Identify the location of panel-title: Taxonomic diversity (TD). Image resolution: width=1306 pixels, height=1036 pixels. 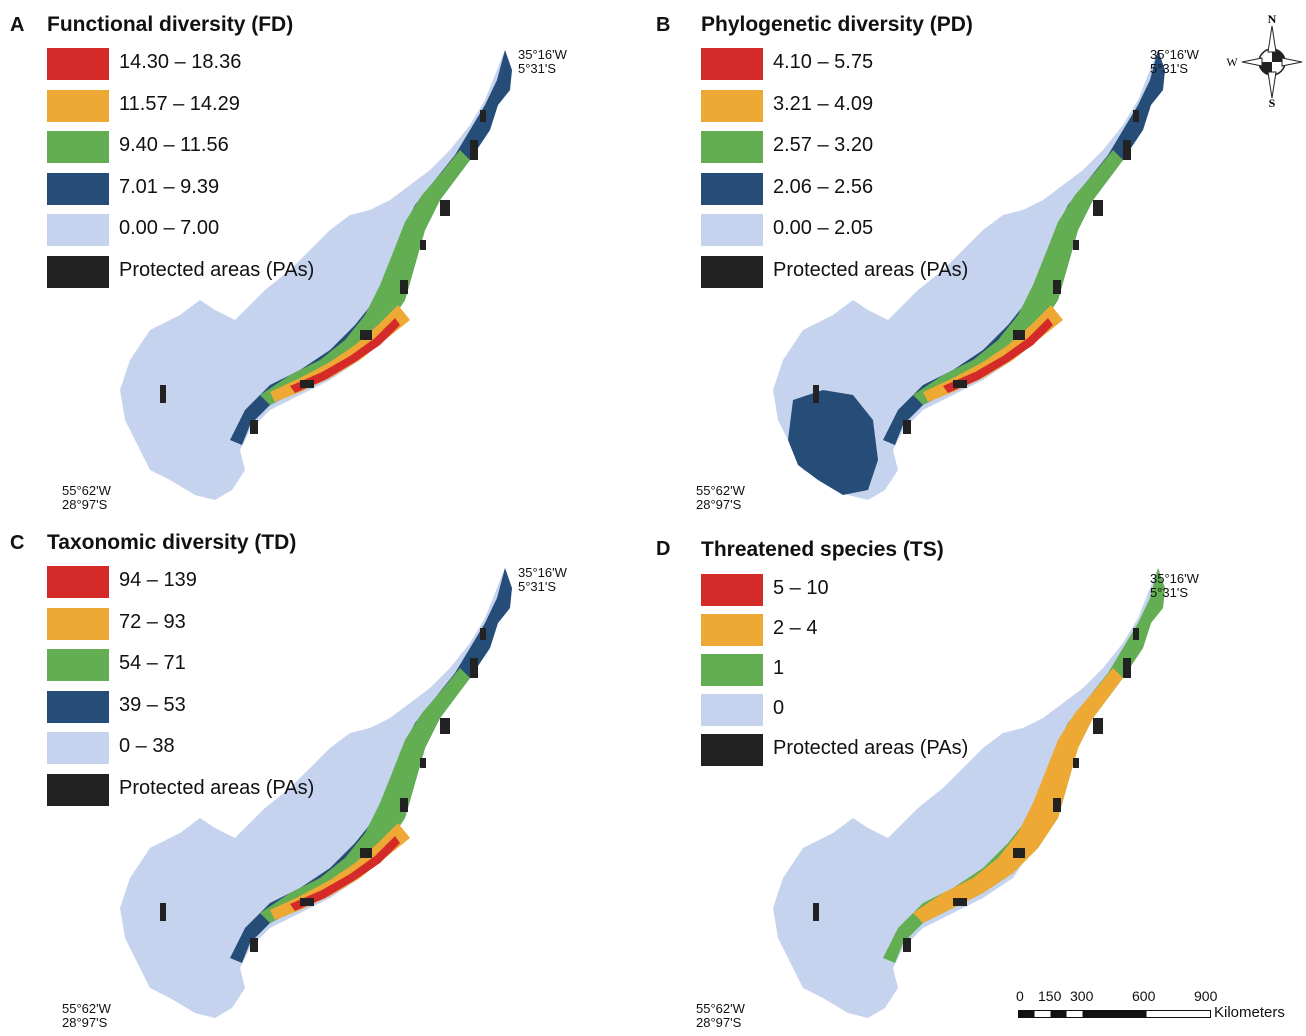
(172, 542).